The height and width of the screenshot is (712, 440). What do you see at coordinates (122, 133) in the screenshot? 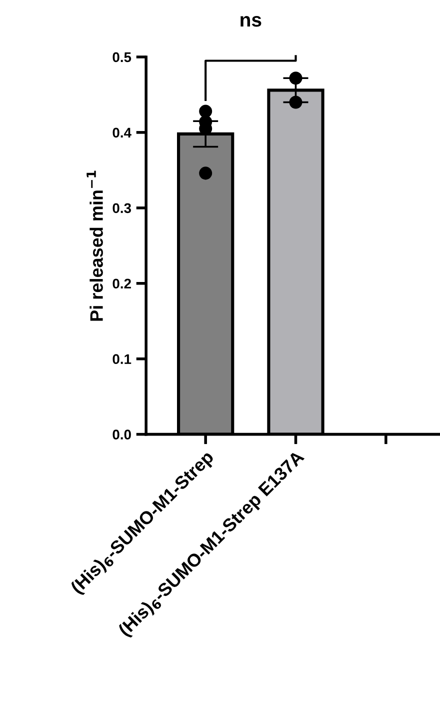
I see `y-tick-label: 0.4` at bounding box center [122, 133].